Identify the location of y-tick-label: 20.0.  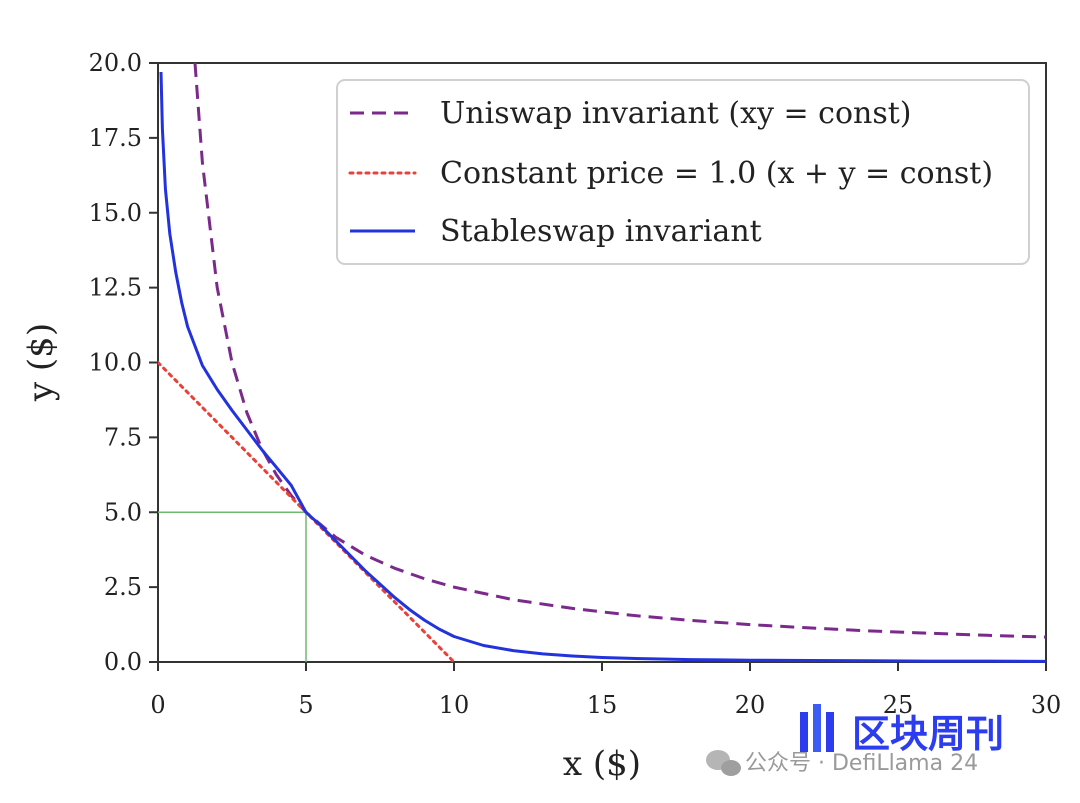
(115, 63).